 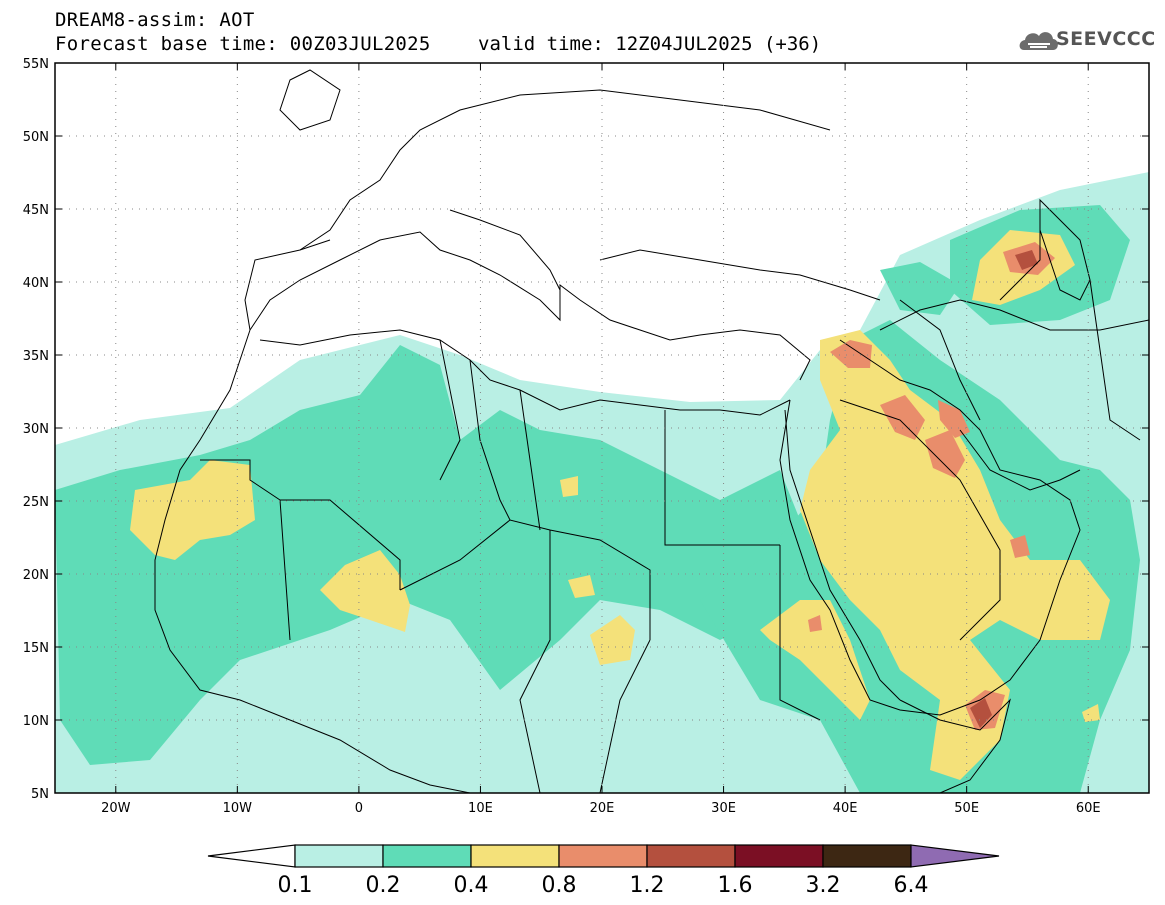 What do you see at coordinates (155, 20) in the screenshot?
I see `title-line-1: DREAM8-assim: AOT` at bounding box center [155, 20].